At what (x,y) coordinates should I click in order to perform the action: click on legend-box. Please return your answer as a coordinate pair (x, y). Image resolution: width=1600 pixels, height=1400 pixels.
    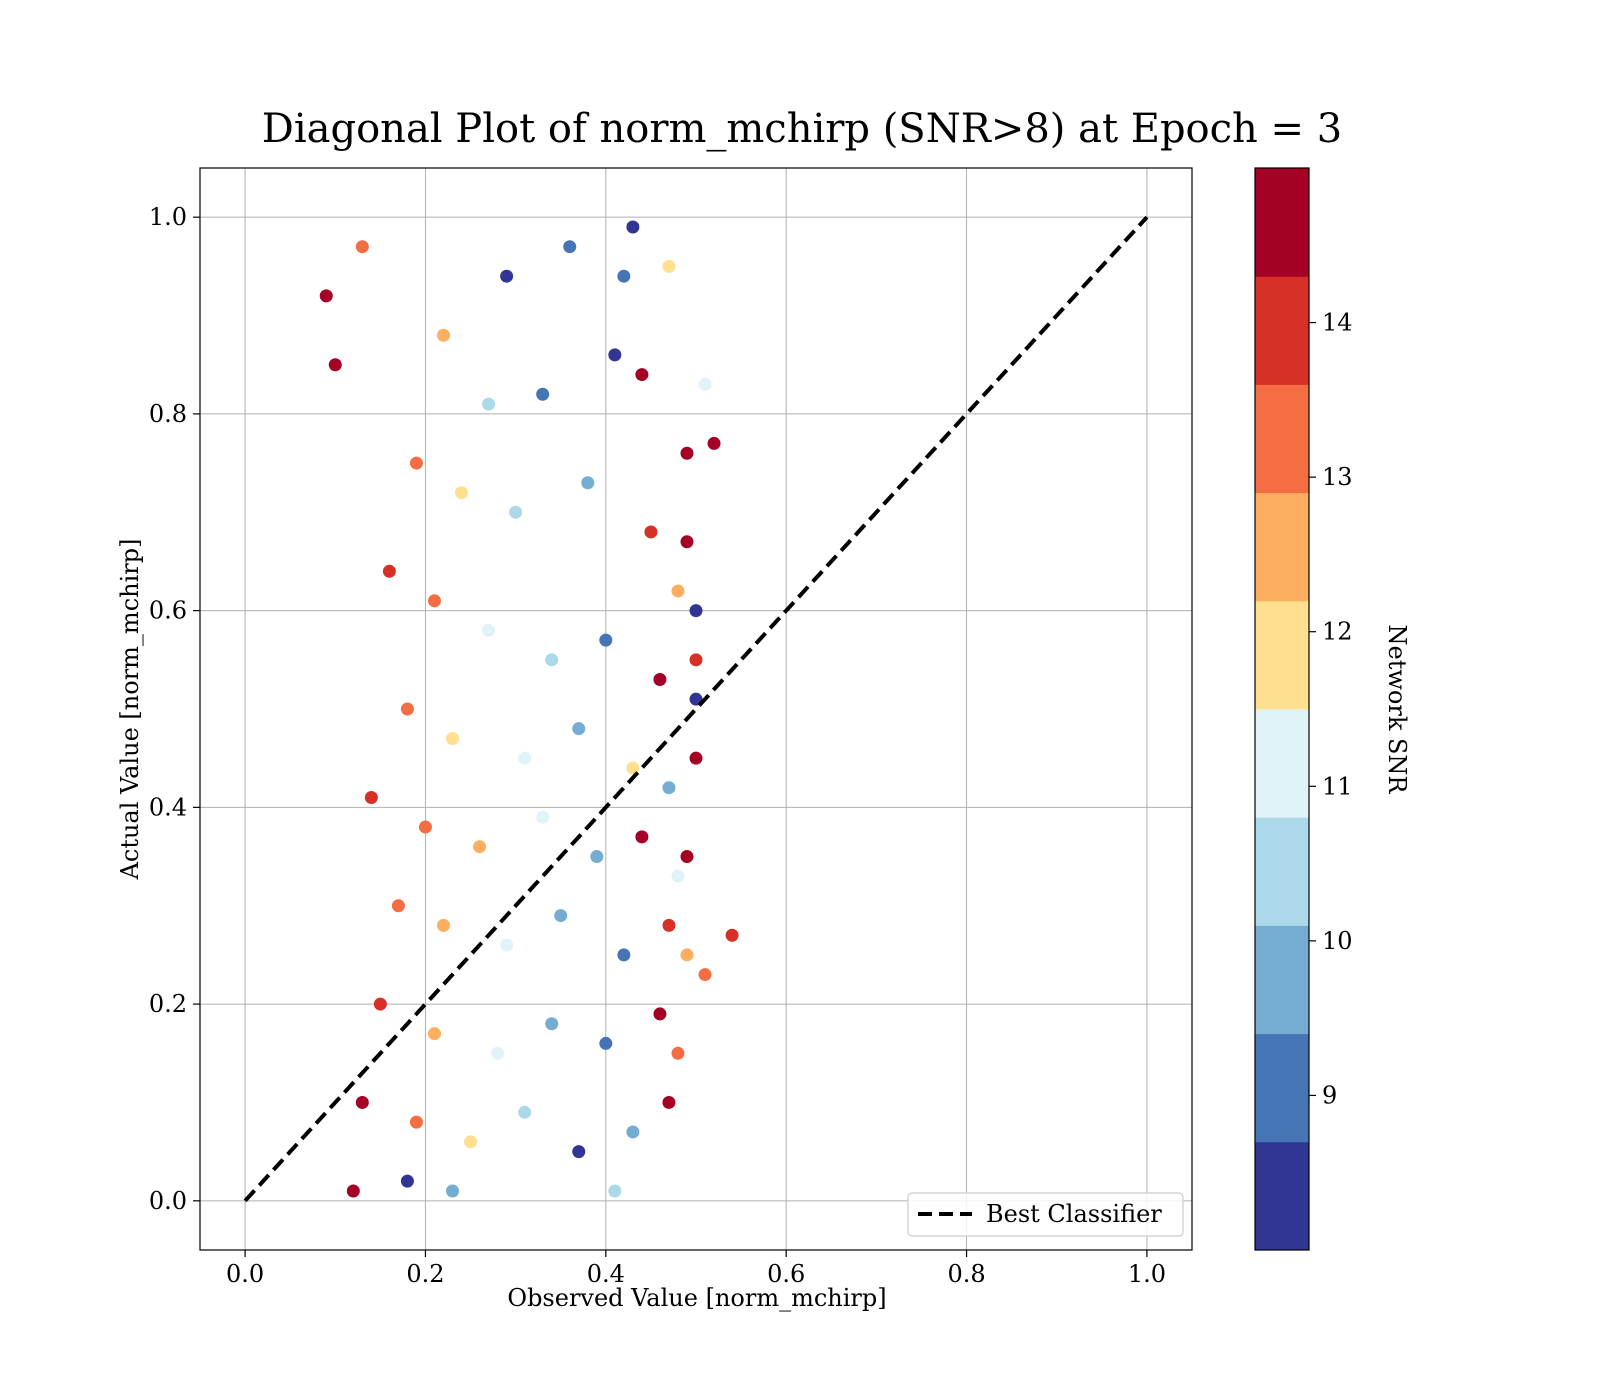
    Looking at the image, I should click on (1045, 1214).